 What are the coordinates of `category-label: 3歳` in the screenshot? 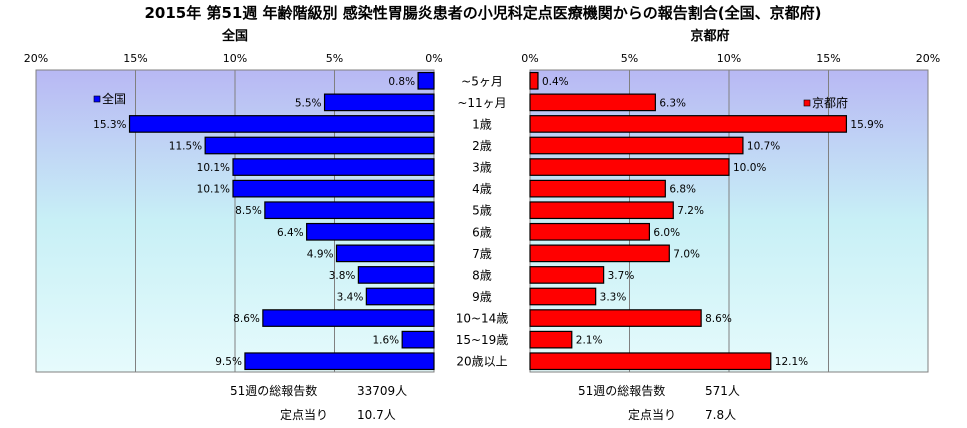 It's located at (482, 168).